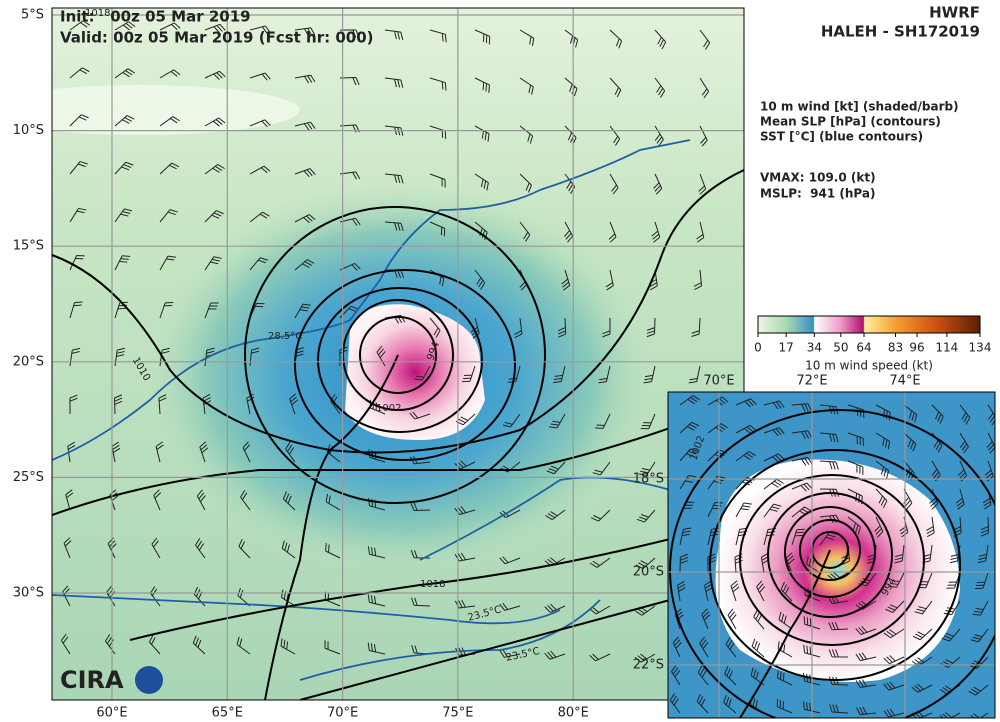 The width and height of the screenshot is (1000, 722). I want to click on colorbar-tick-label: 134, so click(980, 348).